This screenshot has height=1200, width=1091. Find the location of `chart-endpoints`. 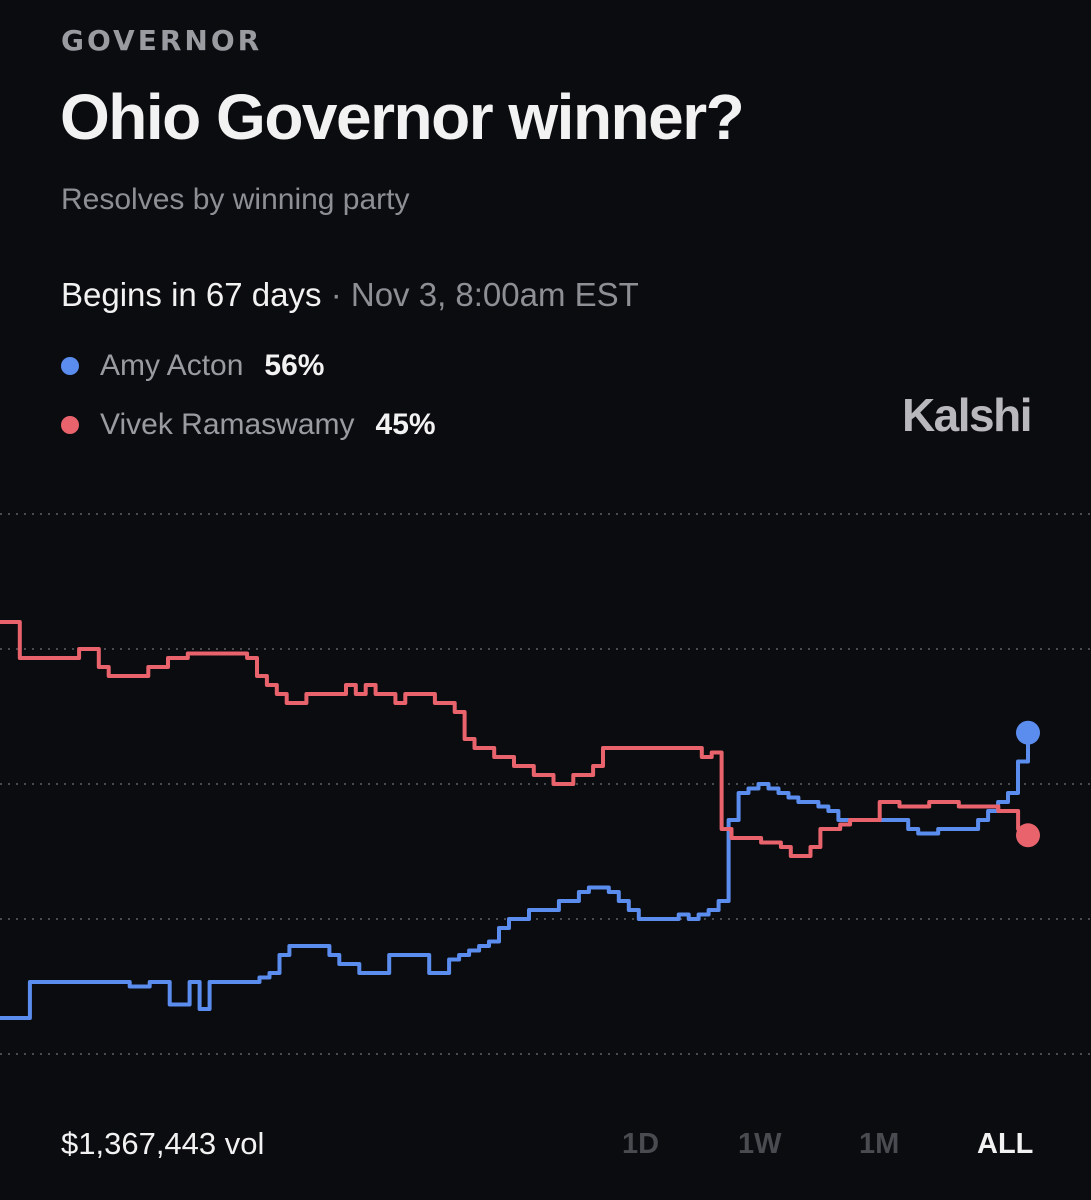

chart-endpoints is located at coordinates (1028, 784).